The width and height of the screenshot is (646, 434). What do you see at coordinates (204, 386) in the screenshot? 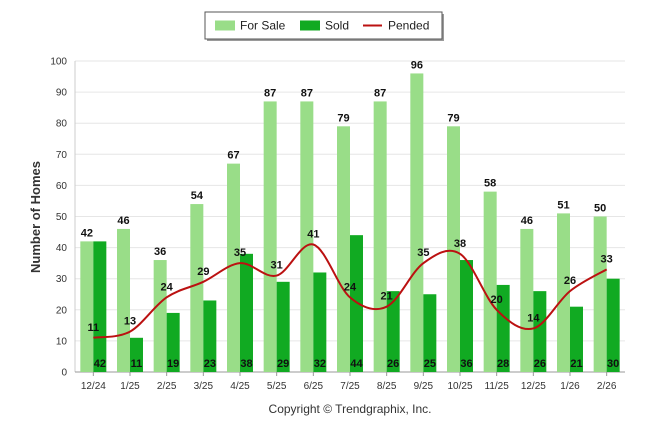
I see `x-tick-label: 3/25` at bounding box center [204, 386].